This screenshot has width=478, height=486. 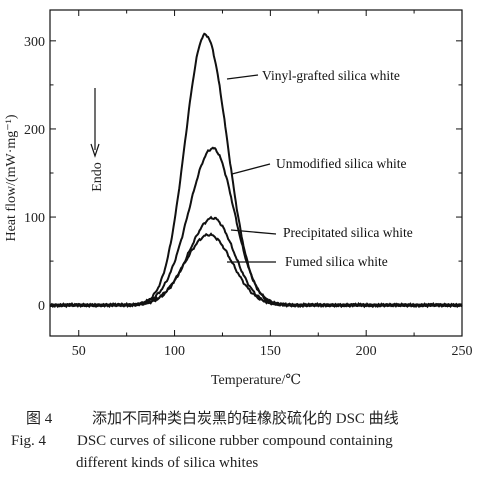 I want to click on series-label-1: Vinyl-grafted silica white, so click(x=331, y=75).